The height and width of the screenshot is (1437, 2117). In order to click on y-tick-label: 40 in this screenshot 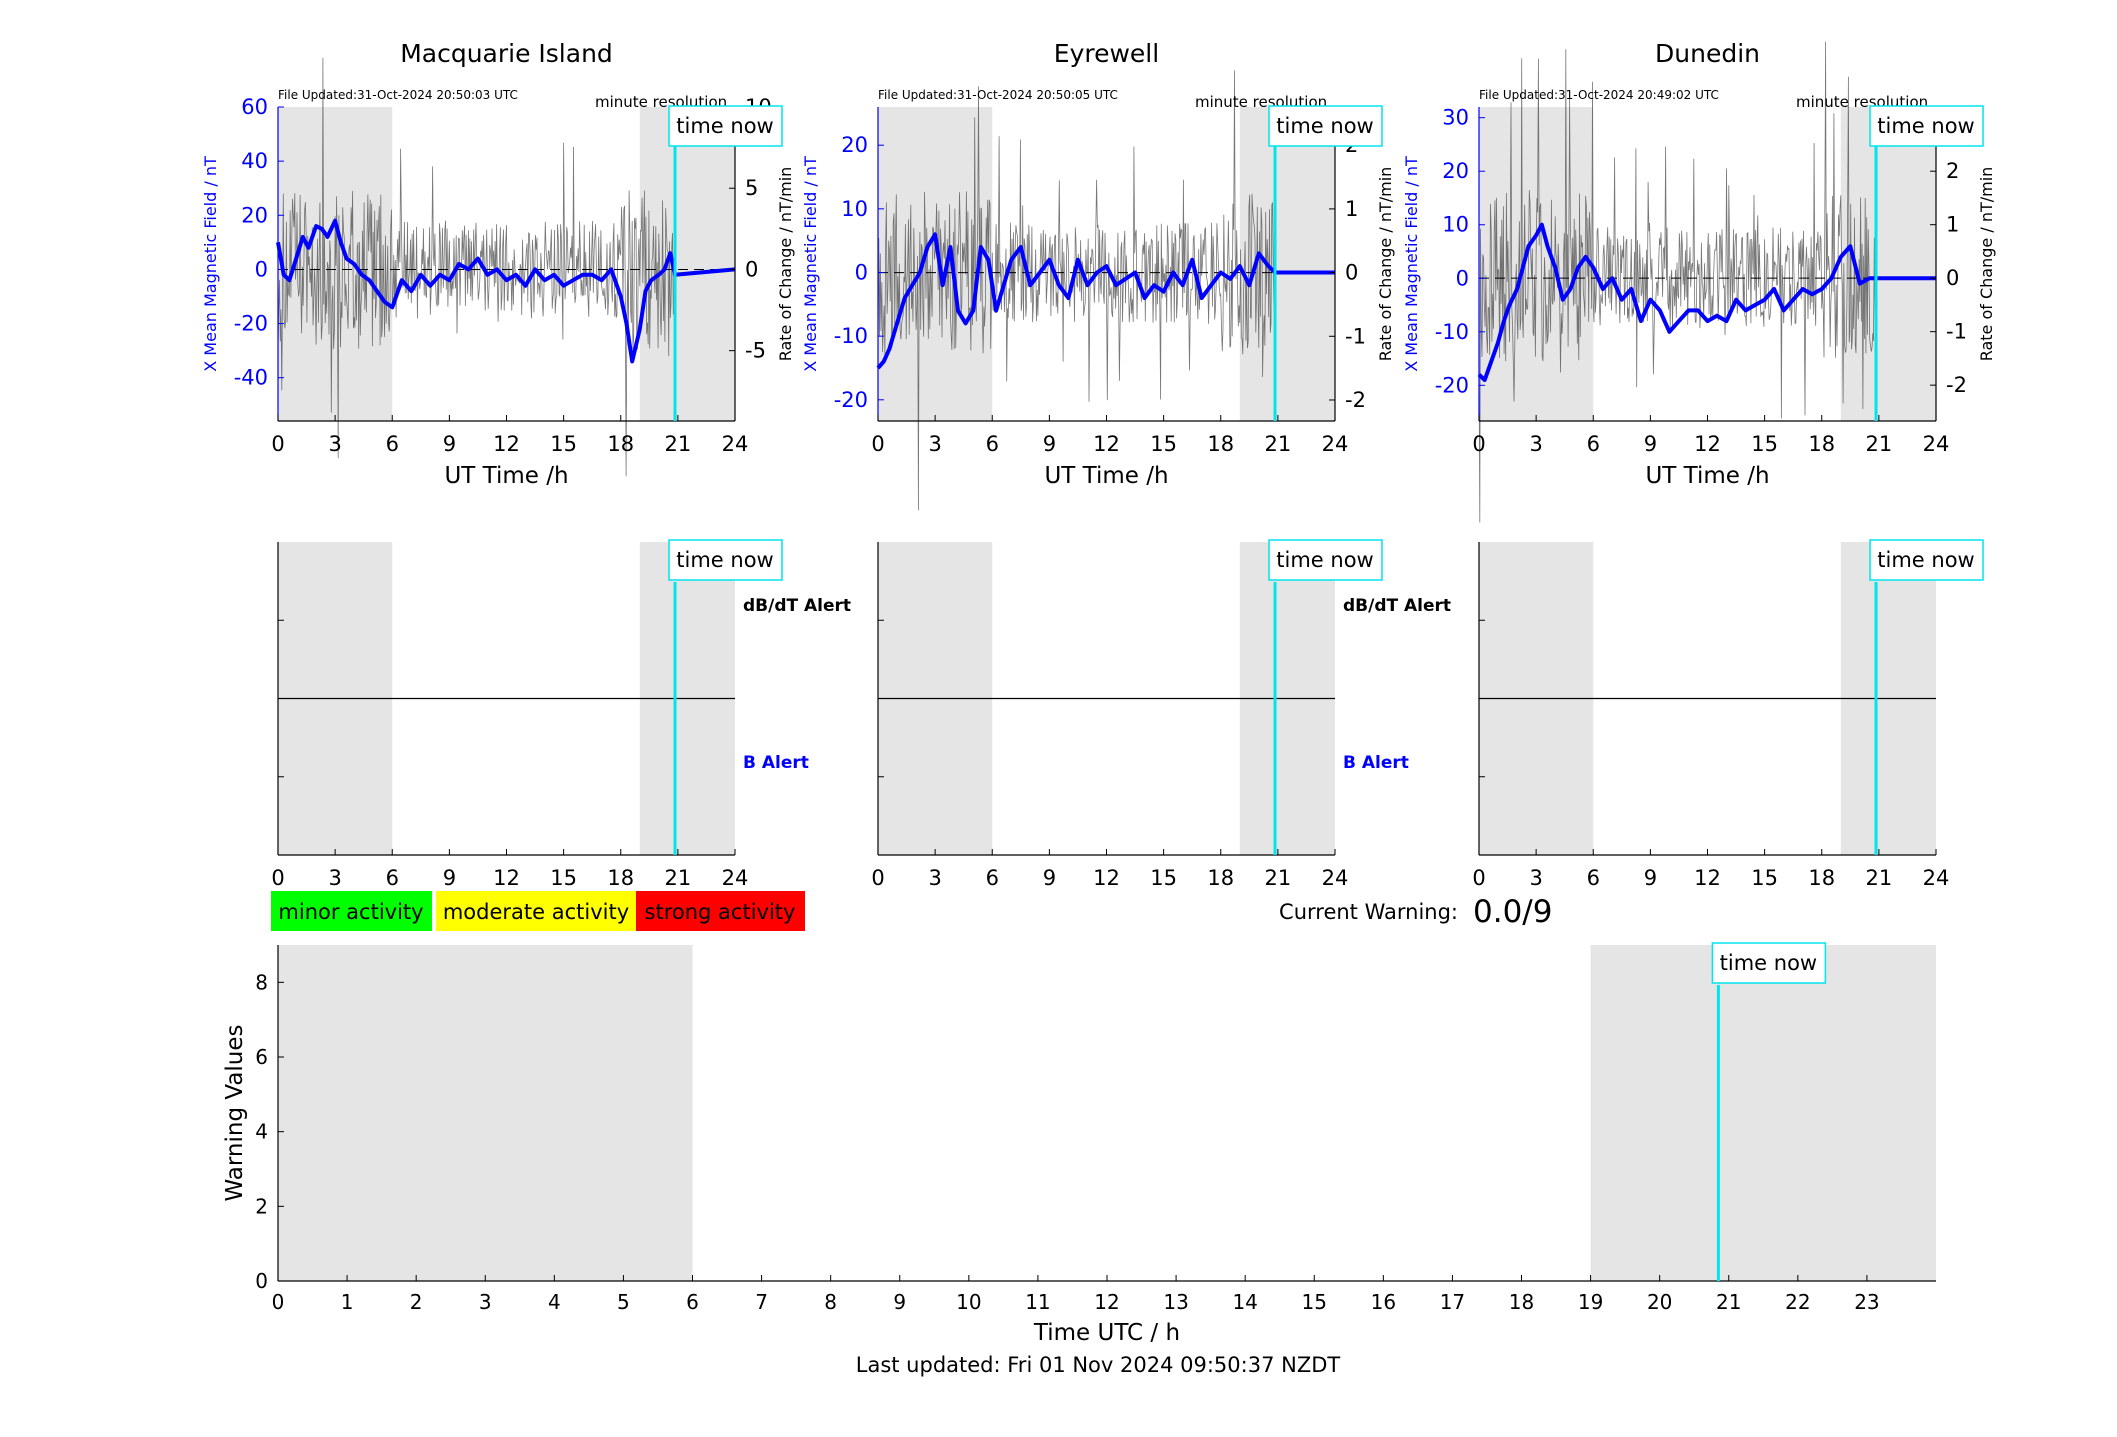, I will do `click(254, 161)`.